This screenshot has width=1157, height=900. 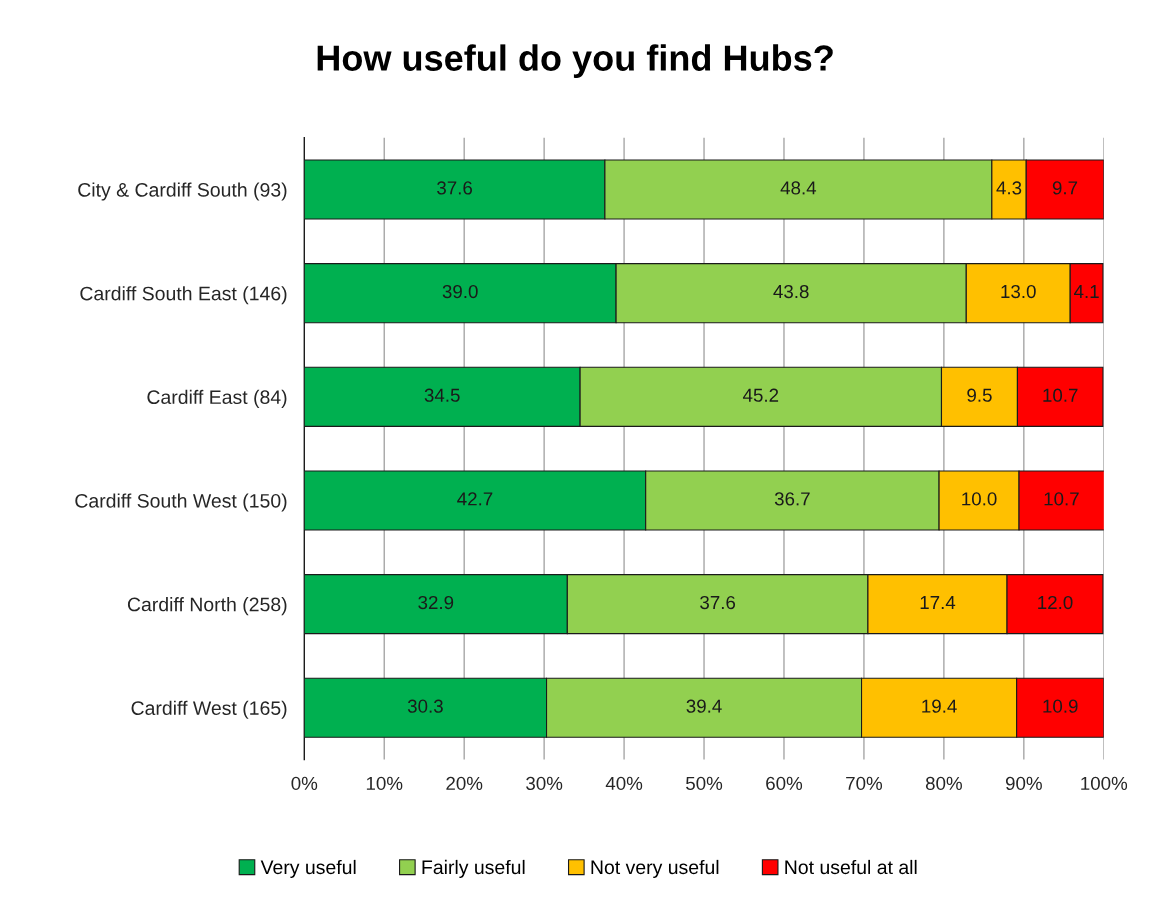 I want to click on legend-label: Not useful at all, so click(x=851, y=867).